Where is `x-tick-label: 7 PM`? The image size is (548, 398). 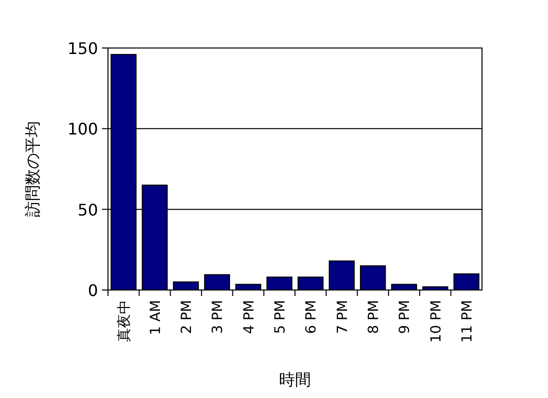 x-tick-label: 7 PM is located at coordinates (342, 317).